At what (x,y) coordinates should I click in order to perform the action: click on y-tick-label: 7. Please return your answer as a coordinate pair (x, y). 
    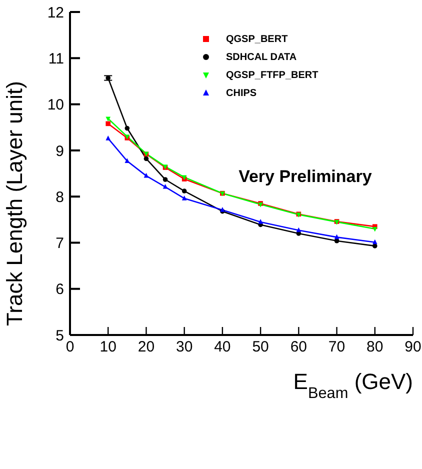
    Looking at the image, I should click on (60, 243).